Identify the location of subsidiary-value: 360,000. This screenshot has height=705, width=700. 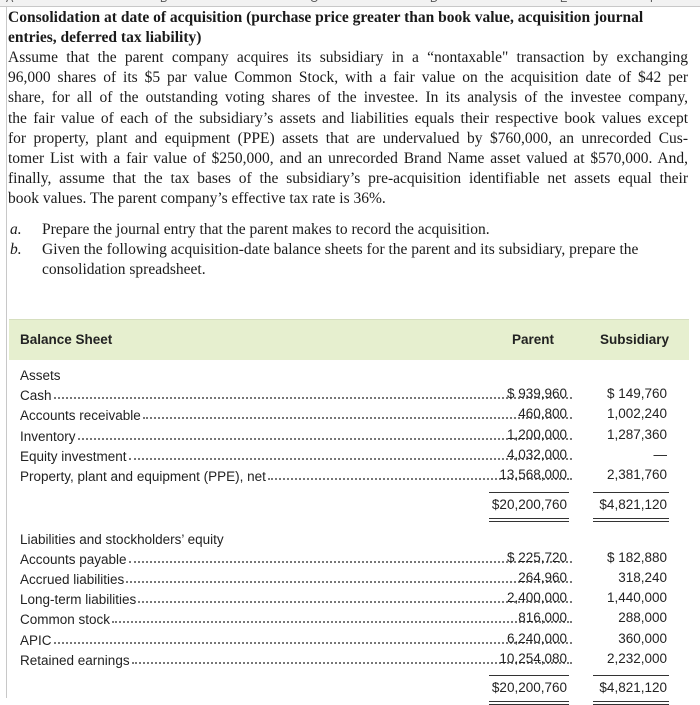
(642, 638).